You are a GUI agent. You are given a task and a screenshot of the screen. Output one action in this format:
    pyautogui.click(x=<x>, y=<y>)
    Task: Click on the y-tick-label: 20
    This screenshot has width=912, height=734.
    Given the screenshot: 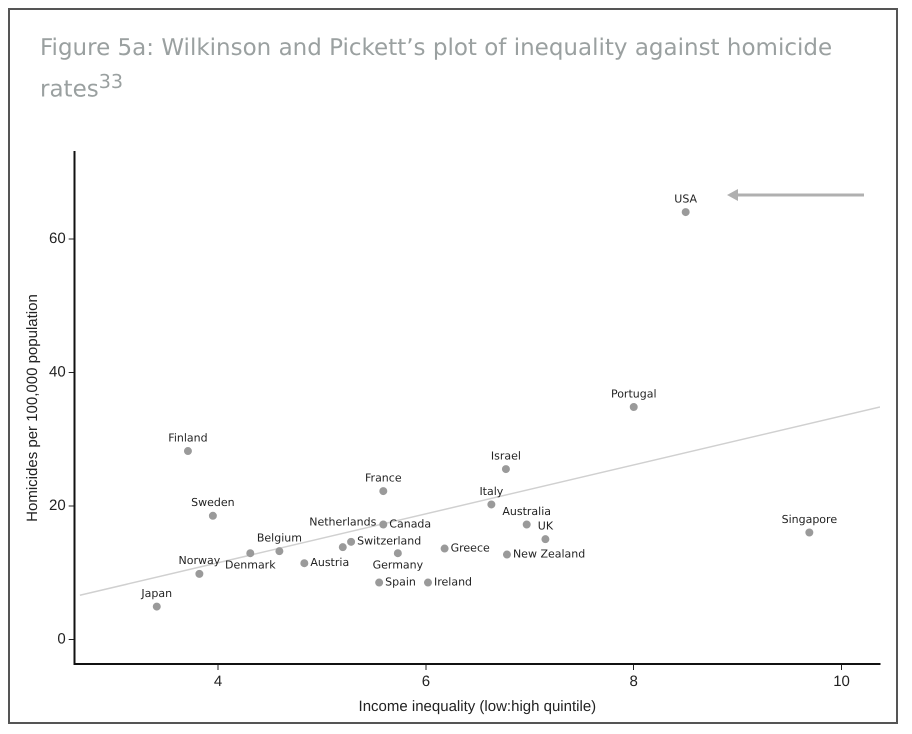 What is the action you would take?
    pyautogui.click(x=57, y=505)
    